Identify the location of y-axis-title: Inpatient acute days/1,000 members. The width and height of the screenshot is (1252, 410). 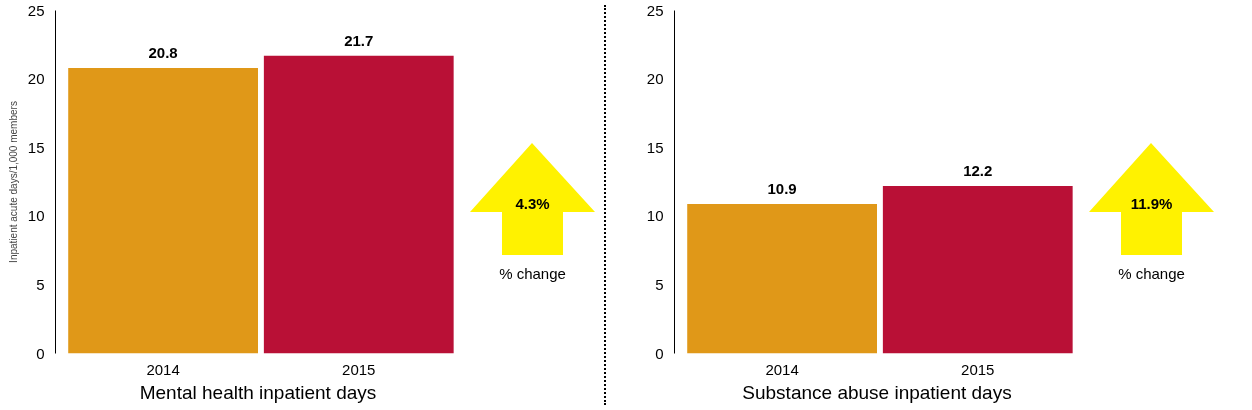
(13, 182).